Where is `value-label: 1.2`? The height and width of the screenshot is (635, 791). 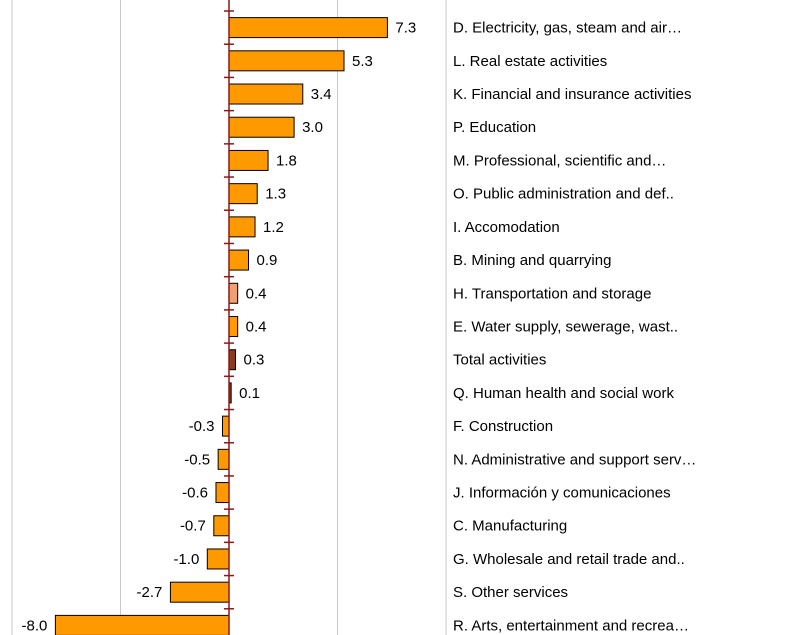
value-label: 1.2 is located at coordinates (273, 227).